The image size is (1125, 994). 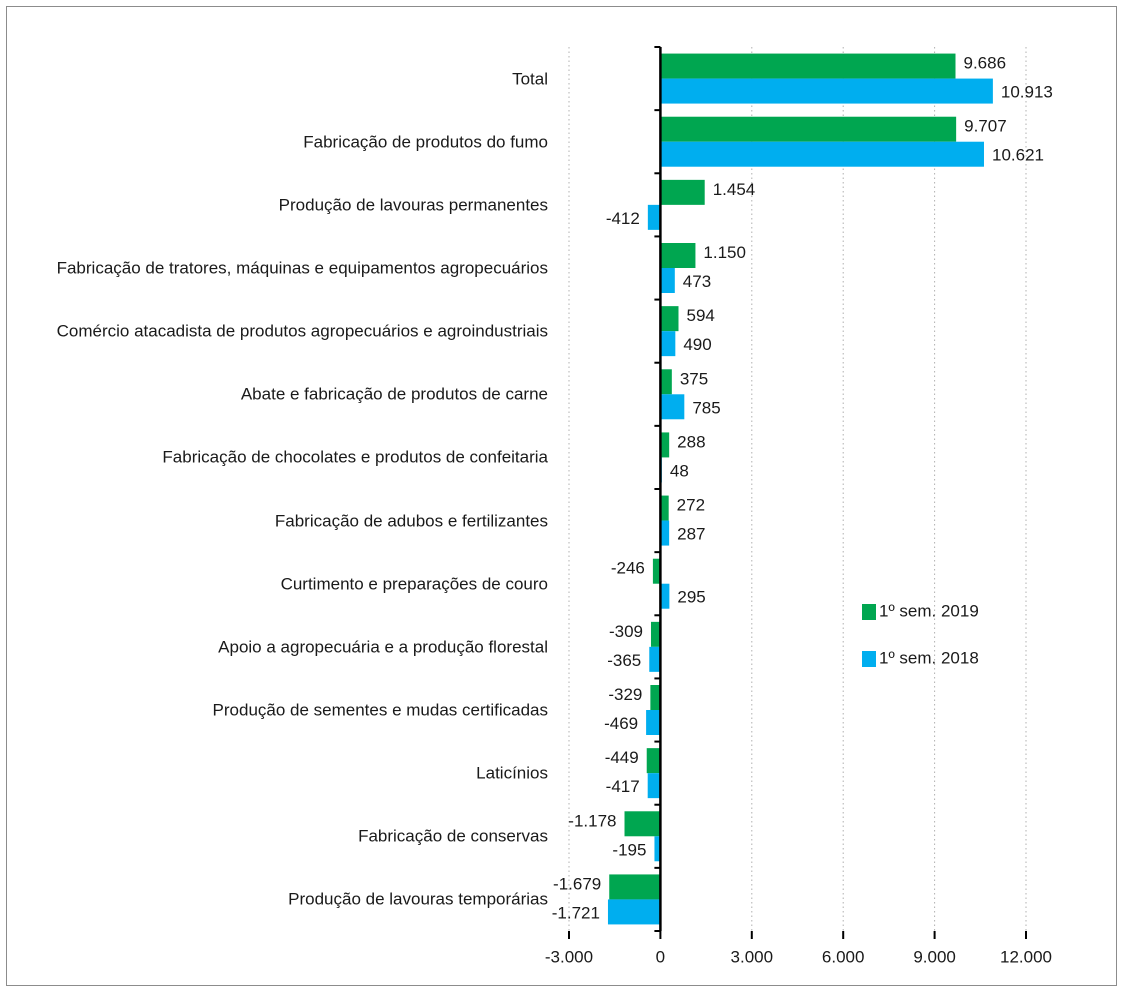 I want to click on legend-label: 1º sem. 2019, so click(x=929, y=610).